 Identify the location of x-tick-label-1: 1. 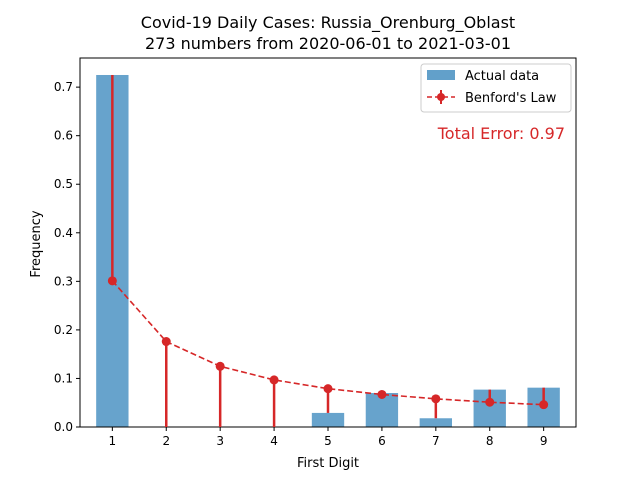
(113, 441).